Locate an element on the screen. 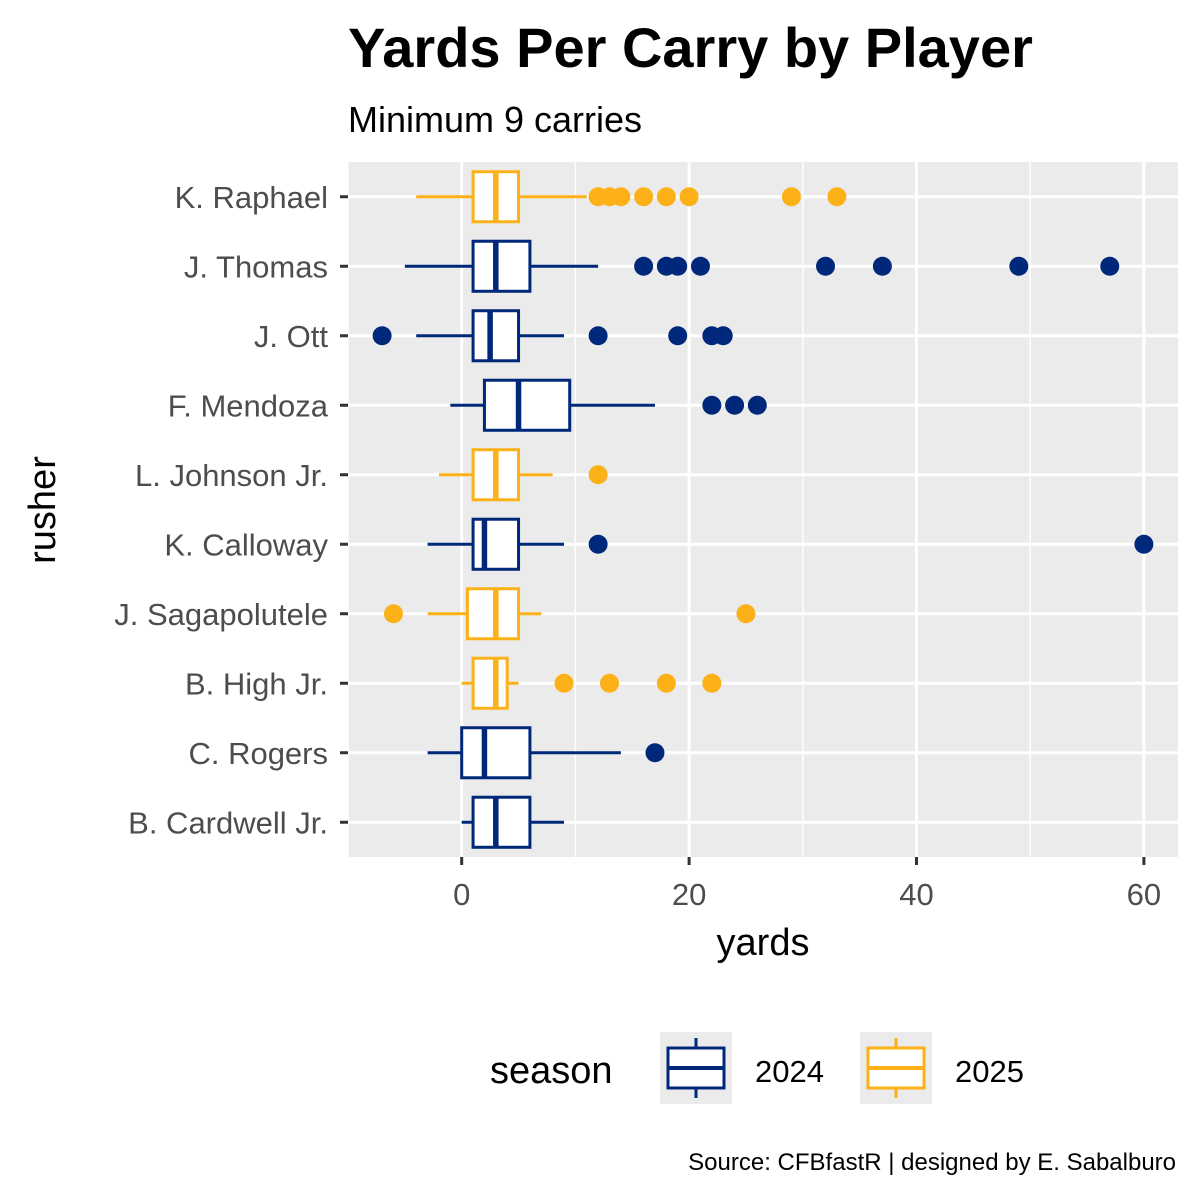 The width and height of the screenshot is (1200, 1200). legend-label-2025: 2025 is located at coordinates (989, 1071).